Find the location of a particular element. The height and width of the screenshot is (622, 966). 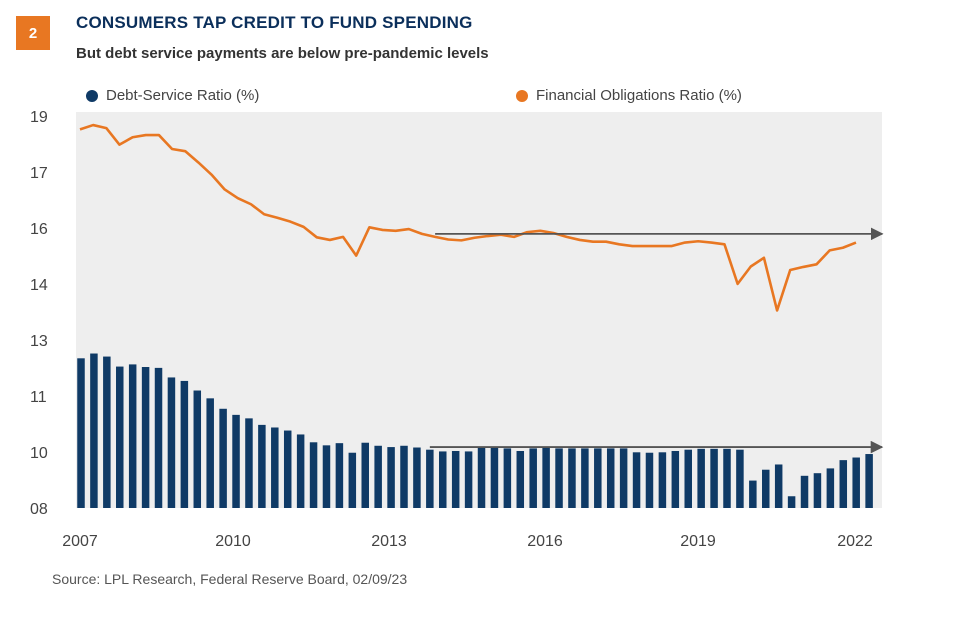

legend-item-financial-obligations: Financial Obligations Ratio (%) is located at coordinates (629, 95).